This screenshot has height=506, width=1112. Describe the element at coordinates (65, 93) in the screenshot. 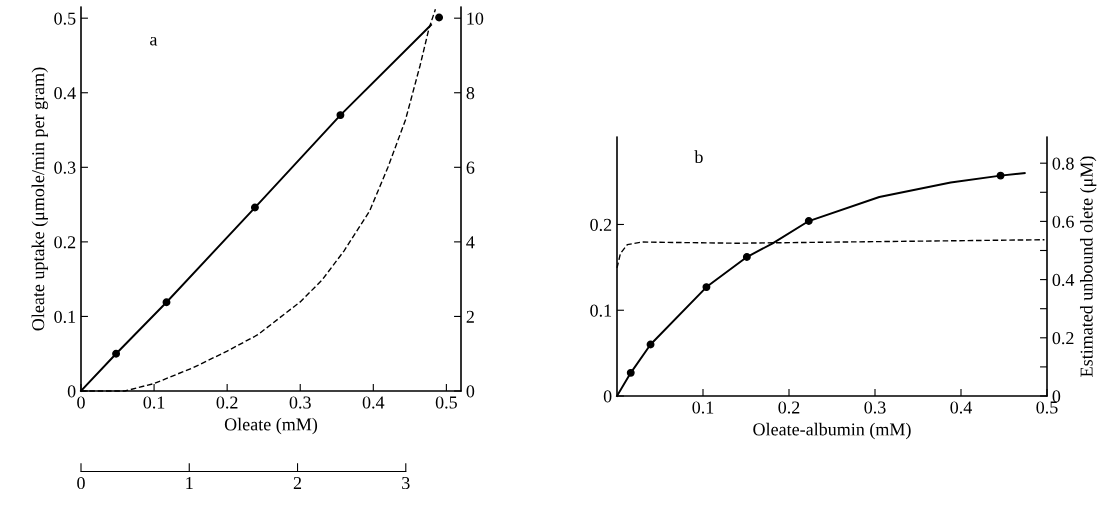

I see `y-tick-label: 0.4` at that location.